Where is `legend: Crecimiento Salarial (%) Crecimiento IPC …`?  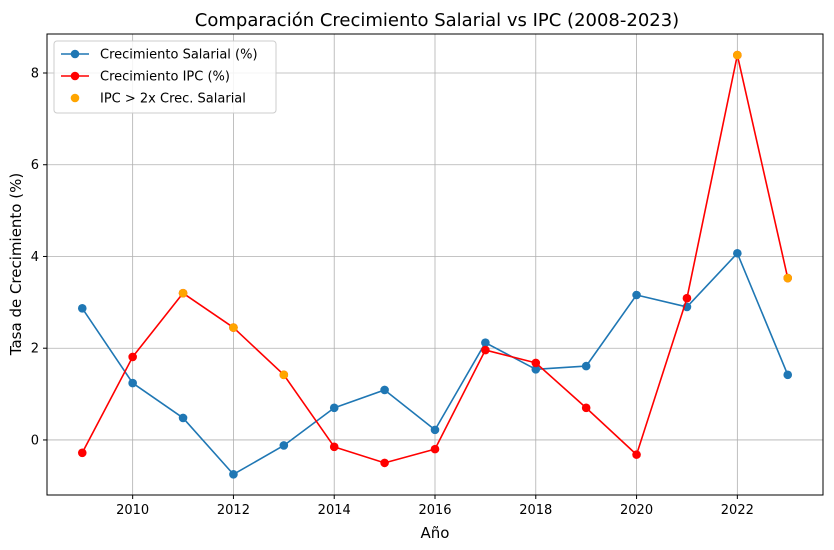
legend: Crecimiento Salarial (%) Crecimiento IPC … is located at coordinates (165, 77).